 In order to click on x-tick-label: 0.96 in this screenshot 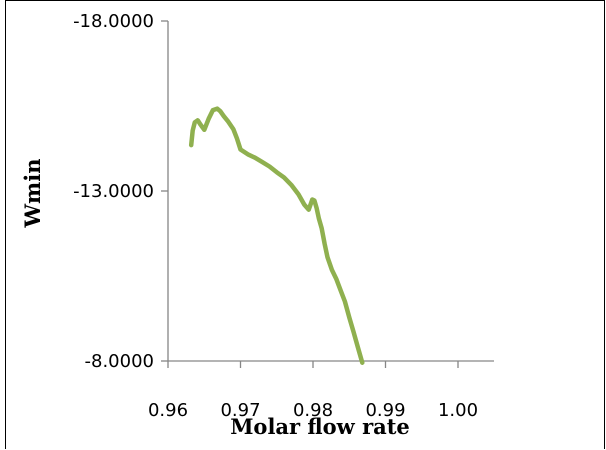, I will do `click(168, 410)`.